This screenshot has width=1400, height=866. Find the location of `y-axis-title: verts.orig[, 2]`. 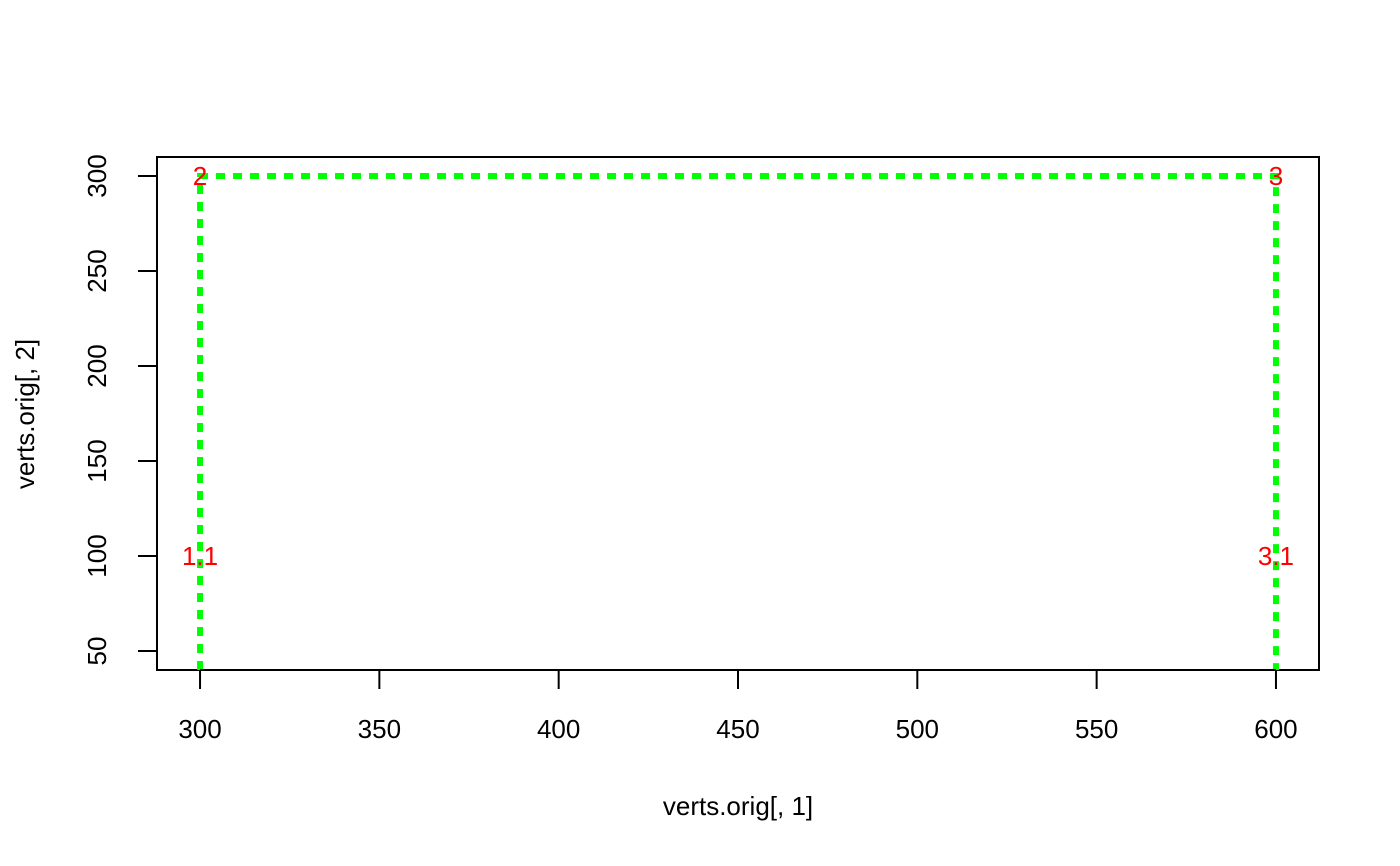

y-axis-title: verts.orig[, 2] is located at coordinates (25, 414).